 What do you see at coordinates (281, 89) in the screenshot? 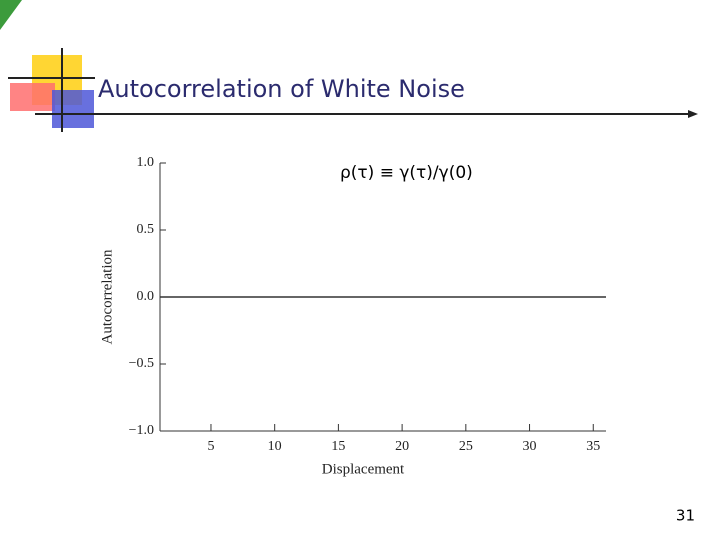
I see `slide-title: Autocorrelation of White Noise` at bounding box center [281, 89].